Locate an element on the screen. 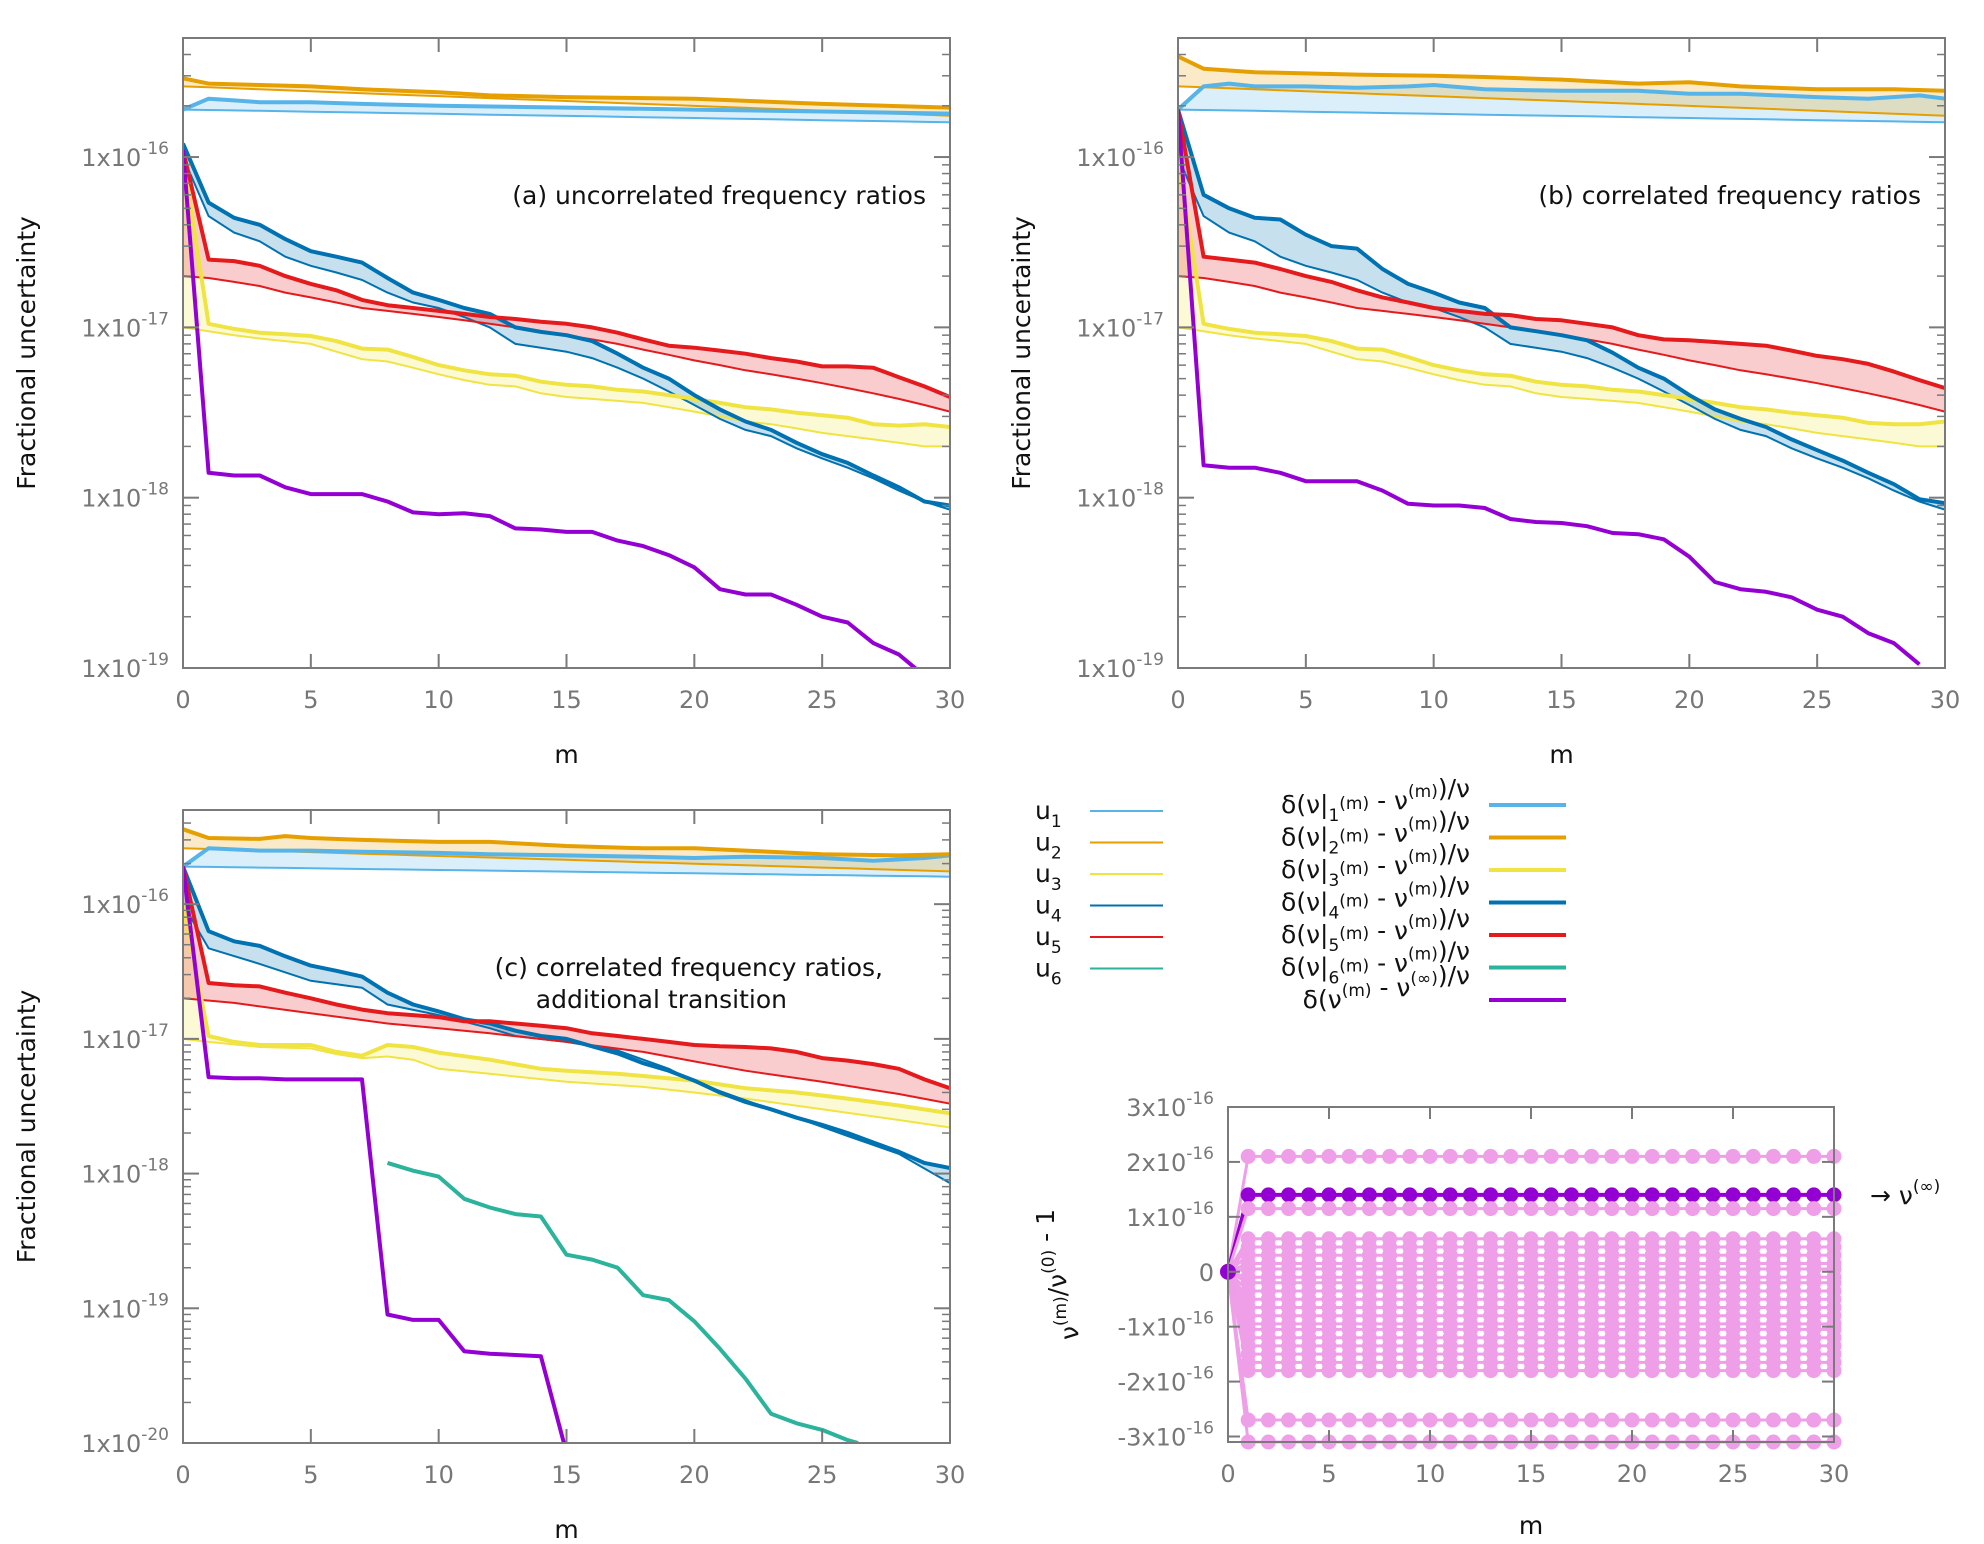  panel-title-line2: additional transition is located at coordinates (661, 999).